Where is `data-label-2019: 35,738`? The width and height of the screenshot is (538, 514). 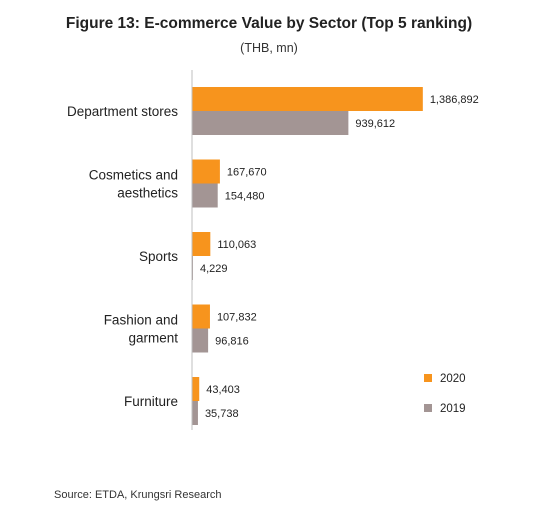 data-label-2019: 35,738 is located at coordinates (222, 414).